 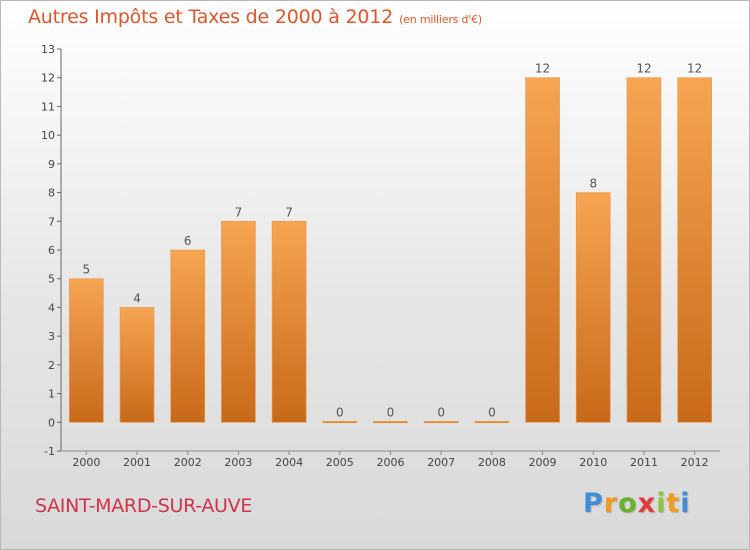 I want to click on y-tick-label: 2, so click(x=51, y=365).